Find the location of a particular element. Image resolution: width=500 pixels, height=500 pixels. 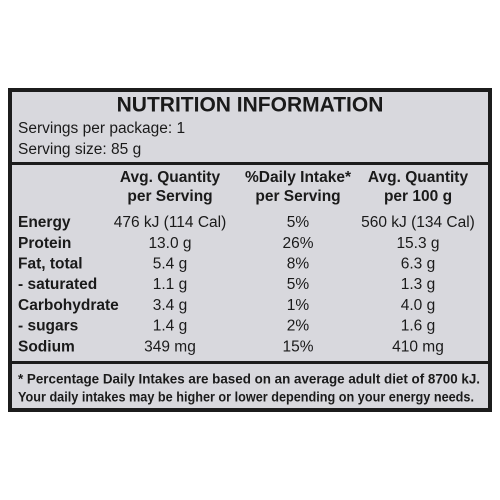

nutrient-value: 1.4 g is located at coordinates (170, 326).